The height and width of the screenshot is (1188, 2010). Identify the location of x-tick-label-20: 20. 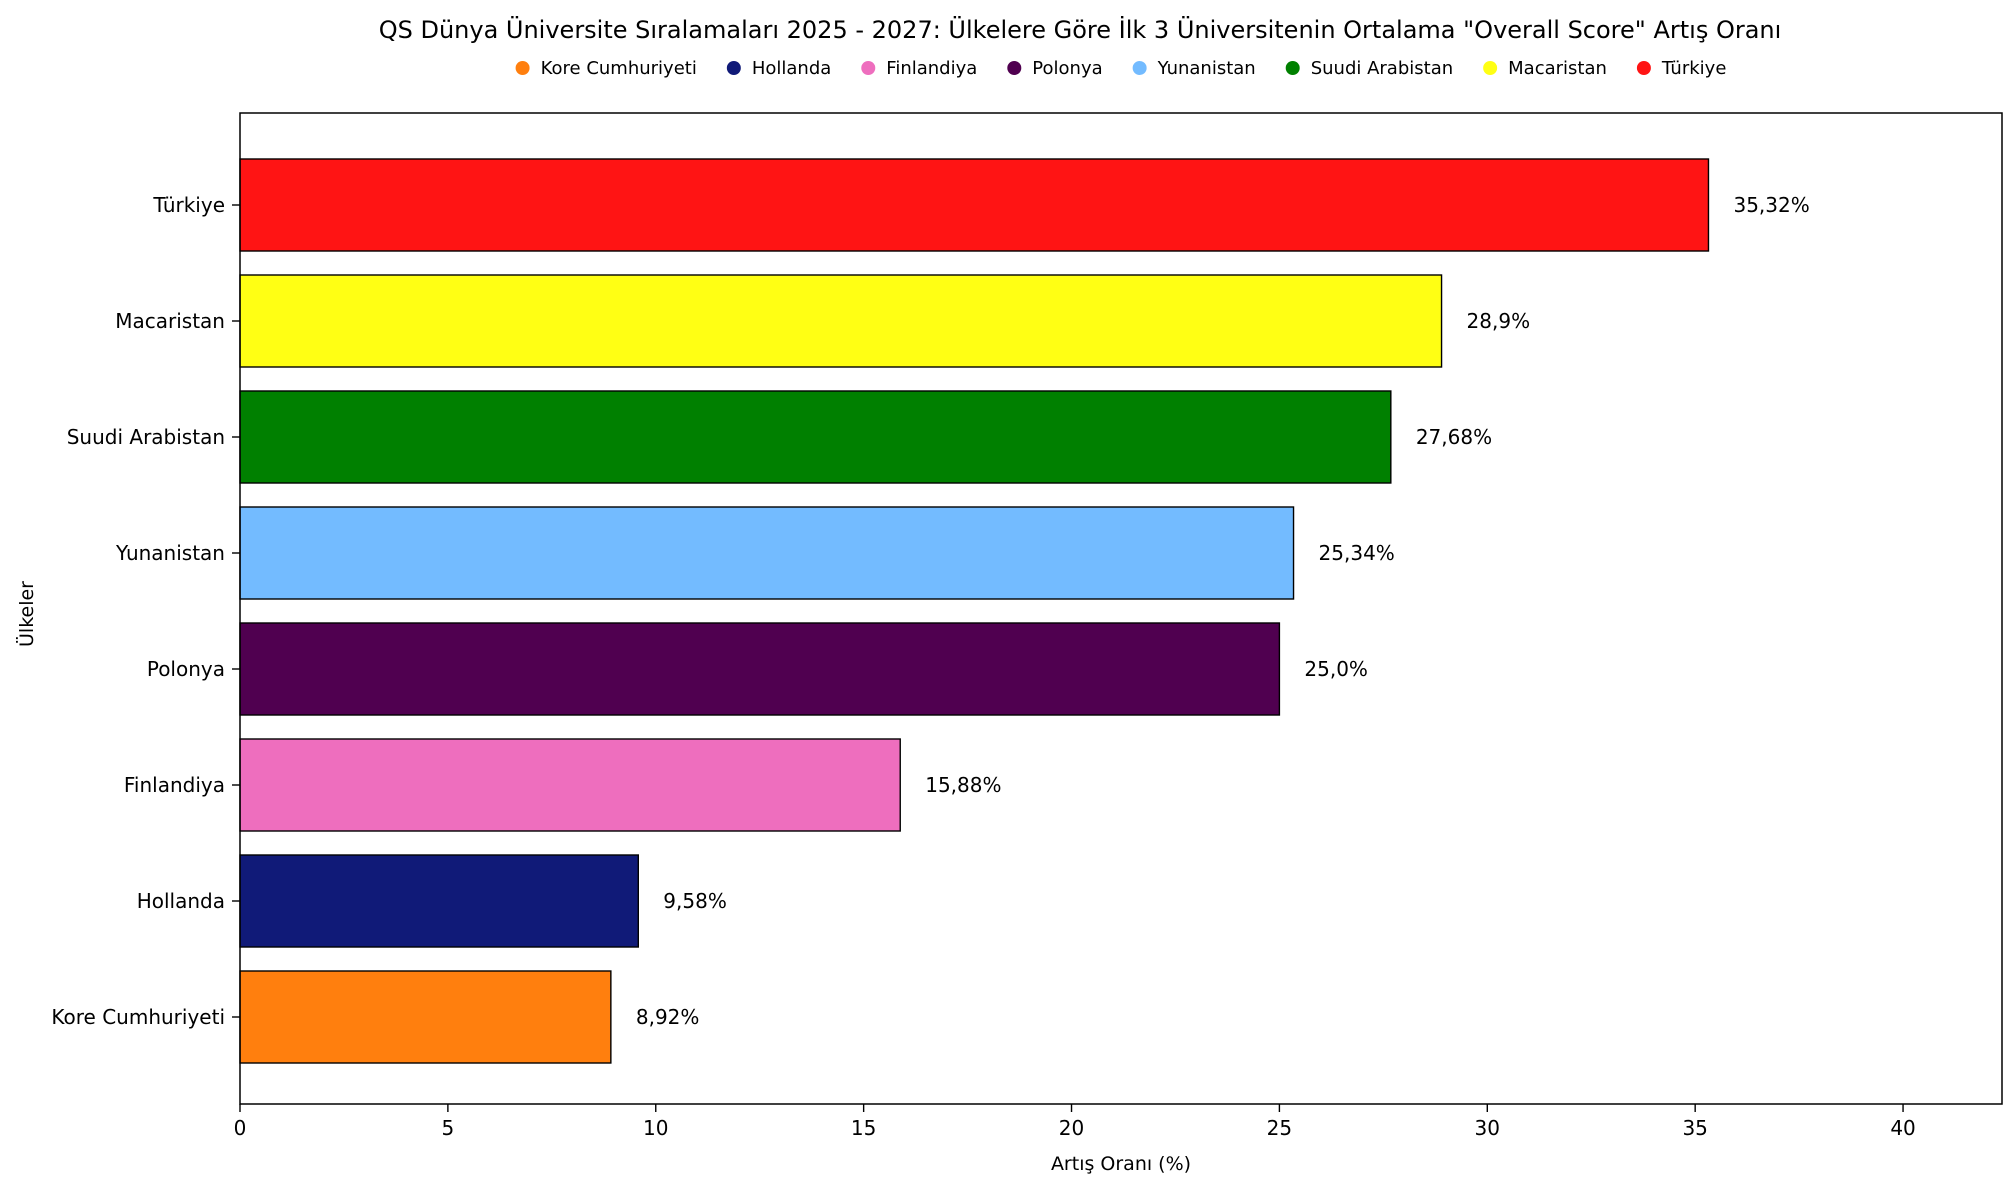
(1071, 1128).